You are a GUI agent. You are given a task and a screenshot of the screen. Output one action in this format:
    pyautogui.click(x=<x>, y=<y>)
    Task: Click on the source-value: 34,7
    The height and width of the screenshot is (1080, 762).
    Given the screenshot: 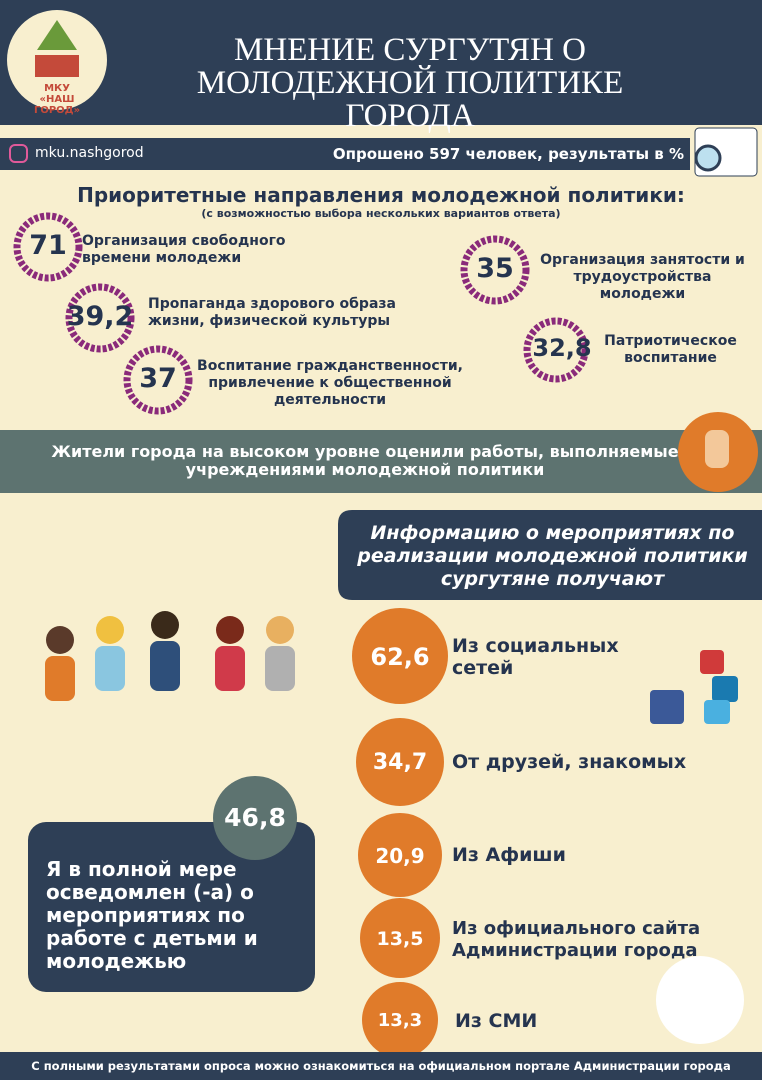 What is the action you would take?
    pyautogui.click(x=400, y=762)
    